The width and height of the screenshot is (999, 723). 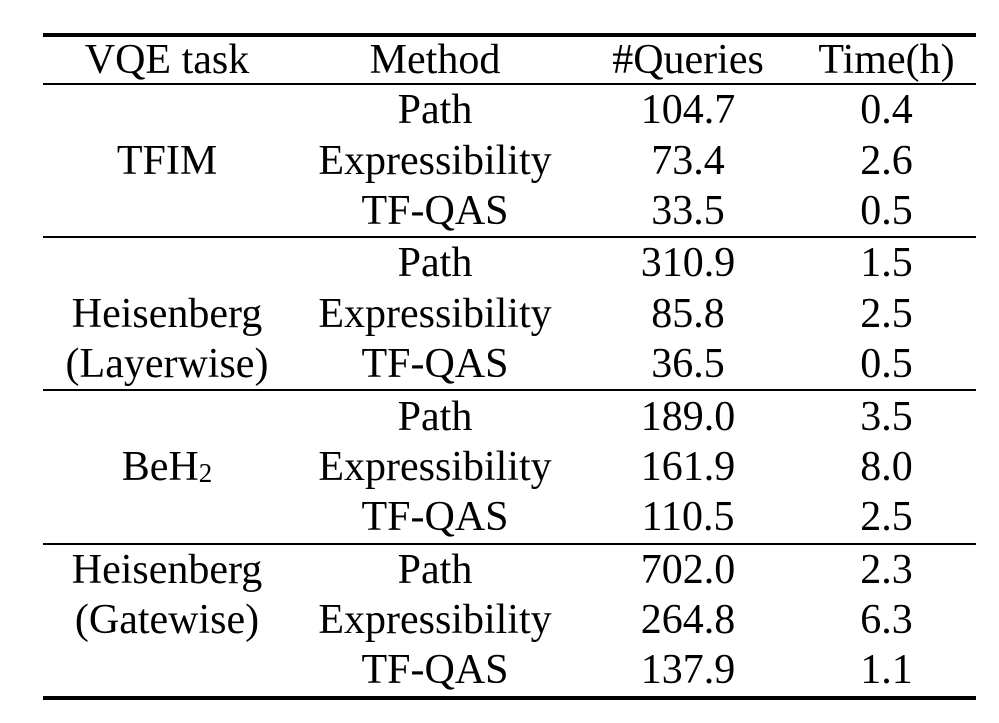 I want to click on table-row: Expressibility 264.8 6.3, so click(x=633, y=620).